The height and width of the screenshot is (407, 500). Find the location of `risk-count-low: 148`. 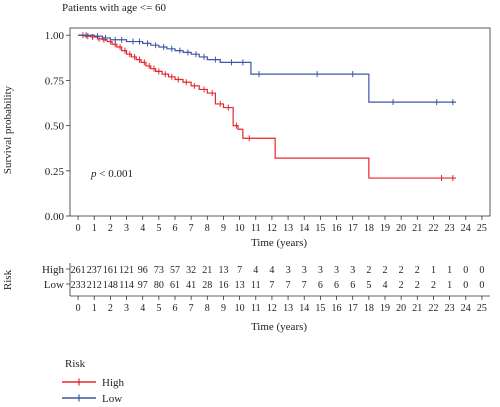

risk-count-low: 148 is located at coordinates (110, 285).